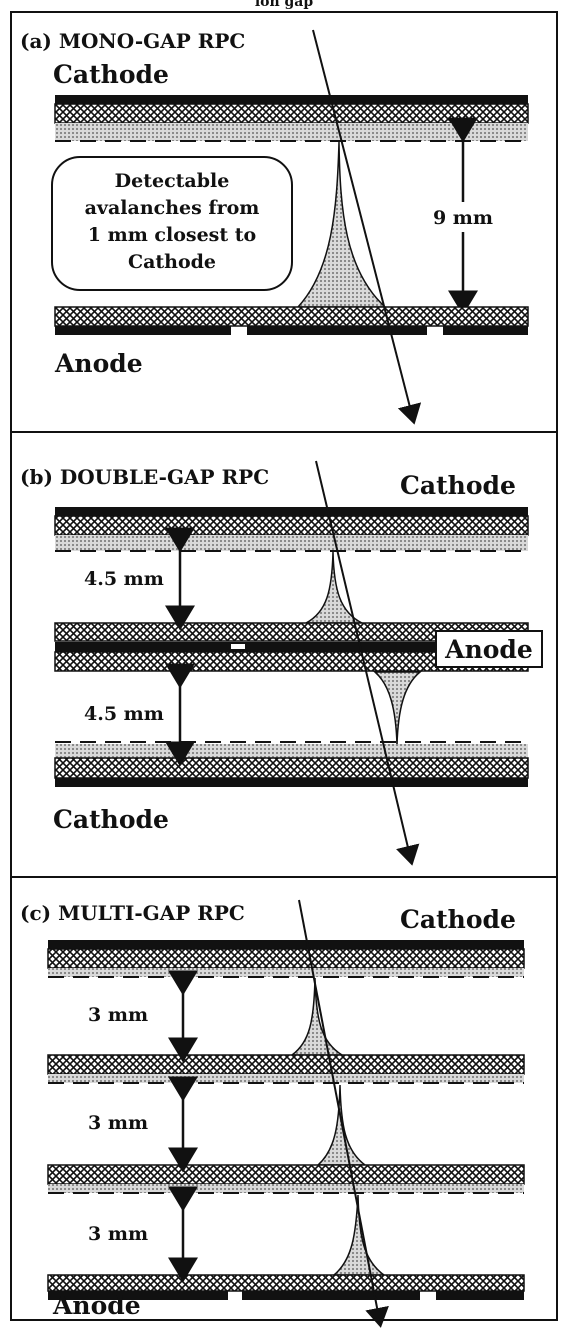 The width and height of the screenshot is (568, 1328). I want to click on panel-a-anode-electrode-right, so click(485, 330).